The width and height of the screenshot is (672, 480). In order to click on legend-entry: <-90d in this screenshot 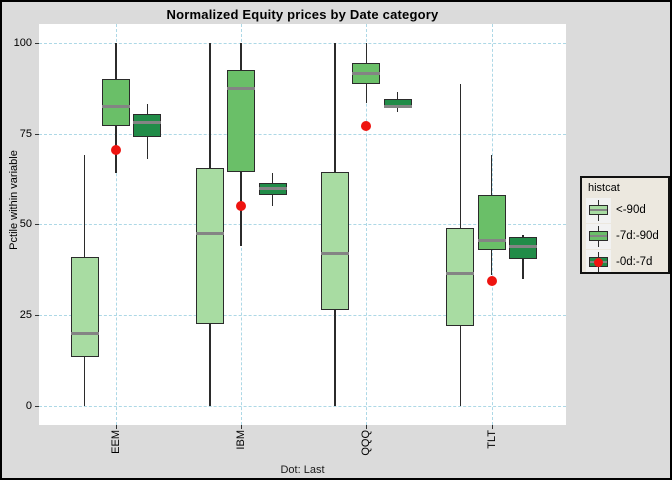, I will do `click(625, 210)`.